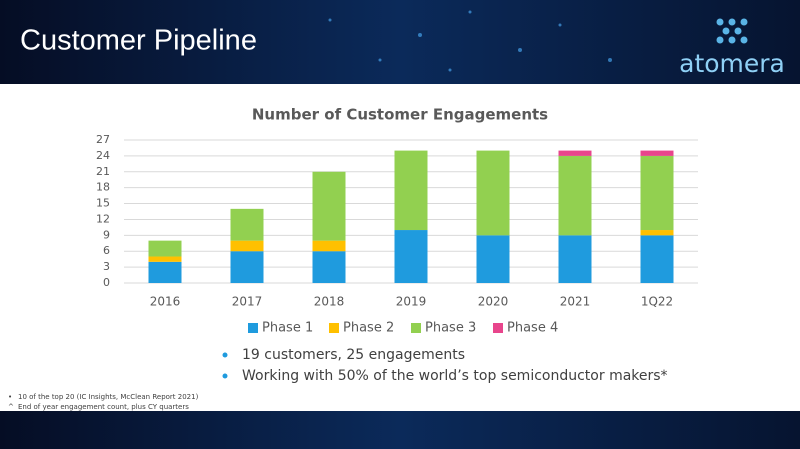  Describe the element at coordinates (450, 328) in the screenshot. I see `legend-label: Phase 3` at that location.